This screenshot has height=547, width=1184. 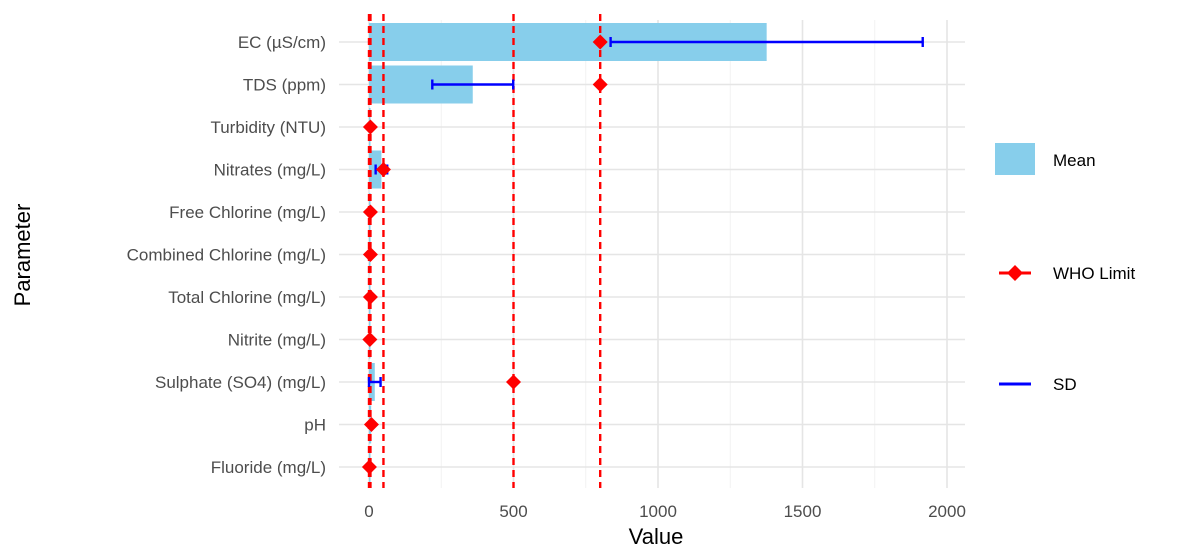 I want to click on x-tick-labels: 0 500 1000 1500 2000, so click(x=665, y=511).